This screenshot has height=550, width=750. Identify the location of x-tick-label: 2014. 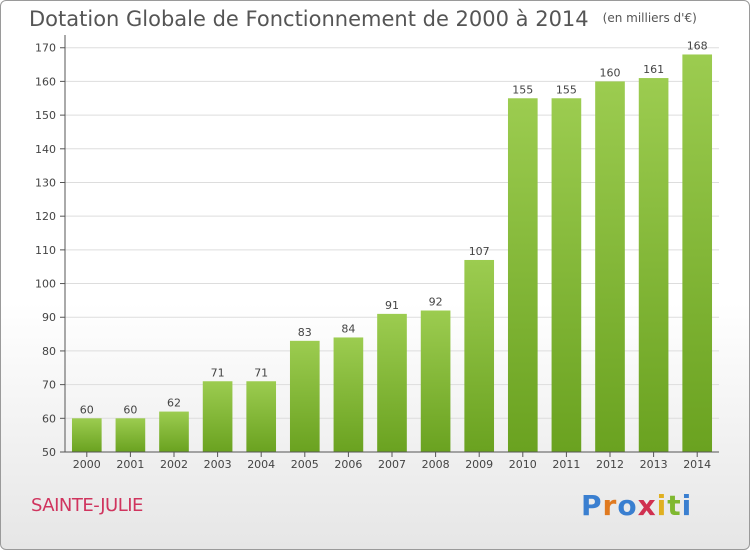
(697, 464).